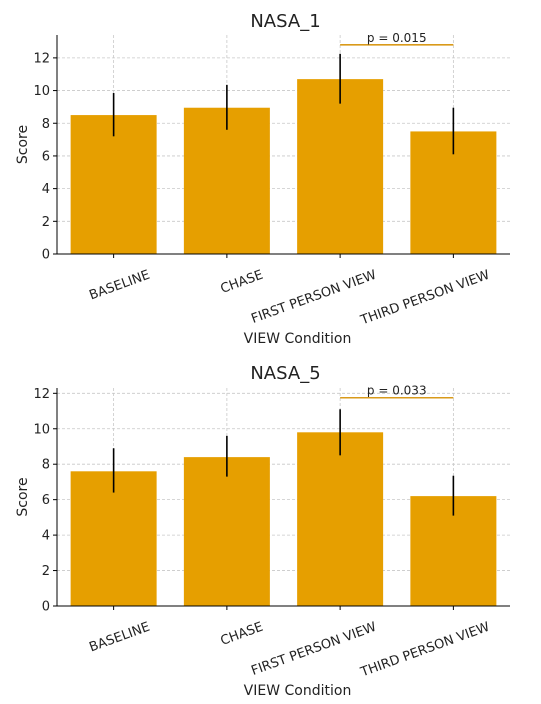 The image size is (541, 704). What do you see at coordinates (397, 391) in the screenshot?
I see `p-value-label: p = 0.033` at bounding box center [397, 391].